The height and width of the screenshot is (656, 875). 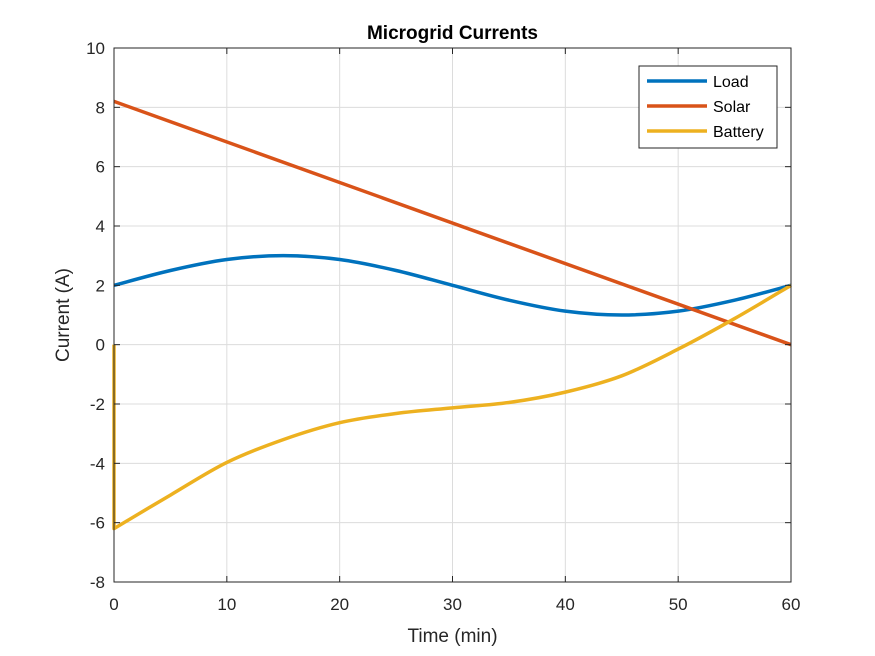 What do you see at coordinates (100, 107) in the screenshot?
I see `y-tick-label: 8` at bounding box center [100, 107].